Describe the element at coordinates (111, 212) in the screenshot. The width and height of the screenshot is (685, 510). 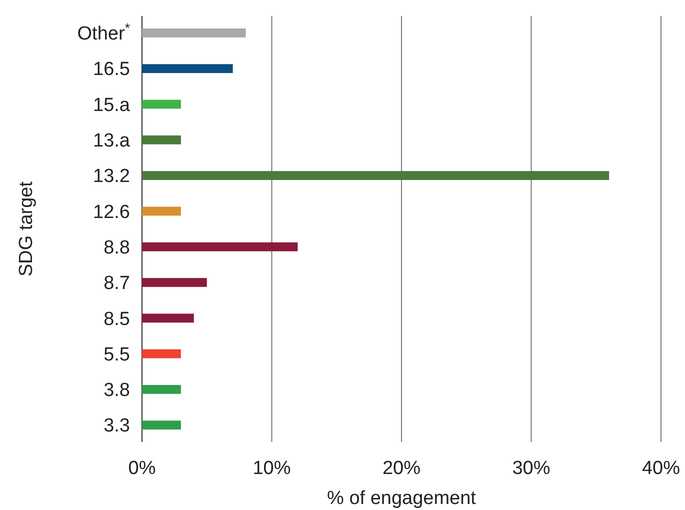
I see `y-tick-label: 12.6` at that location.